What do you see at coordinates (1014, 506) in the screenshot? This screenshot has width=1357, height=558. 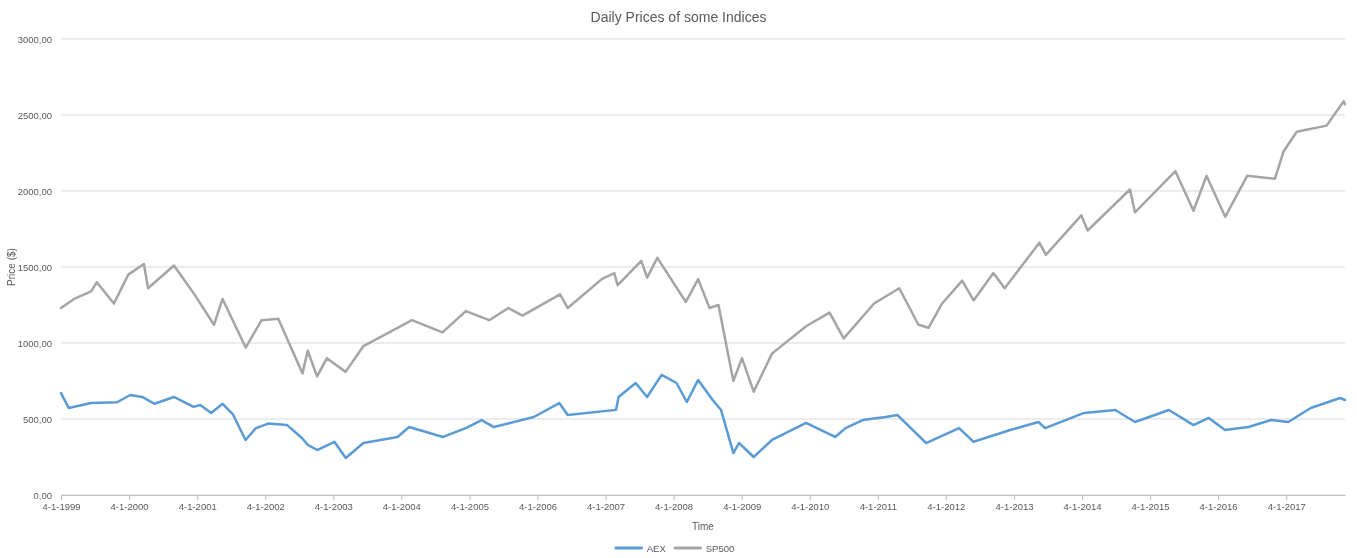 I see `x-tick-label: 4-1-2013` at bounding box center [1014, 506].